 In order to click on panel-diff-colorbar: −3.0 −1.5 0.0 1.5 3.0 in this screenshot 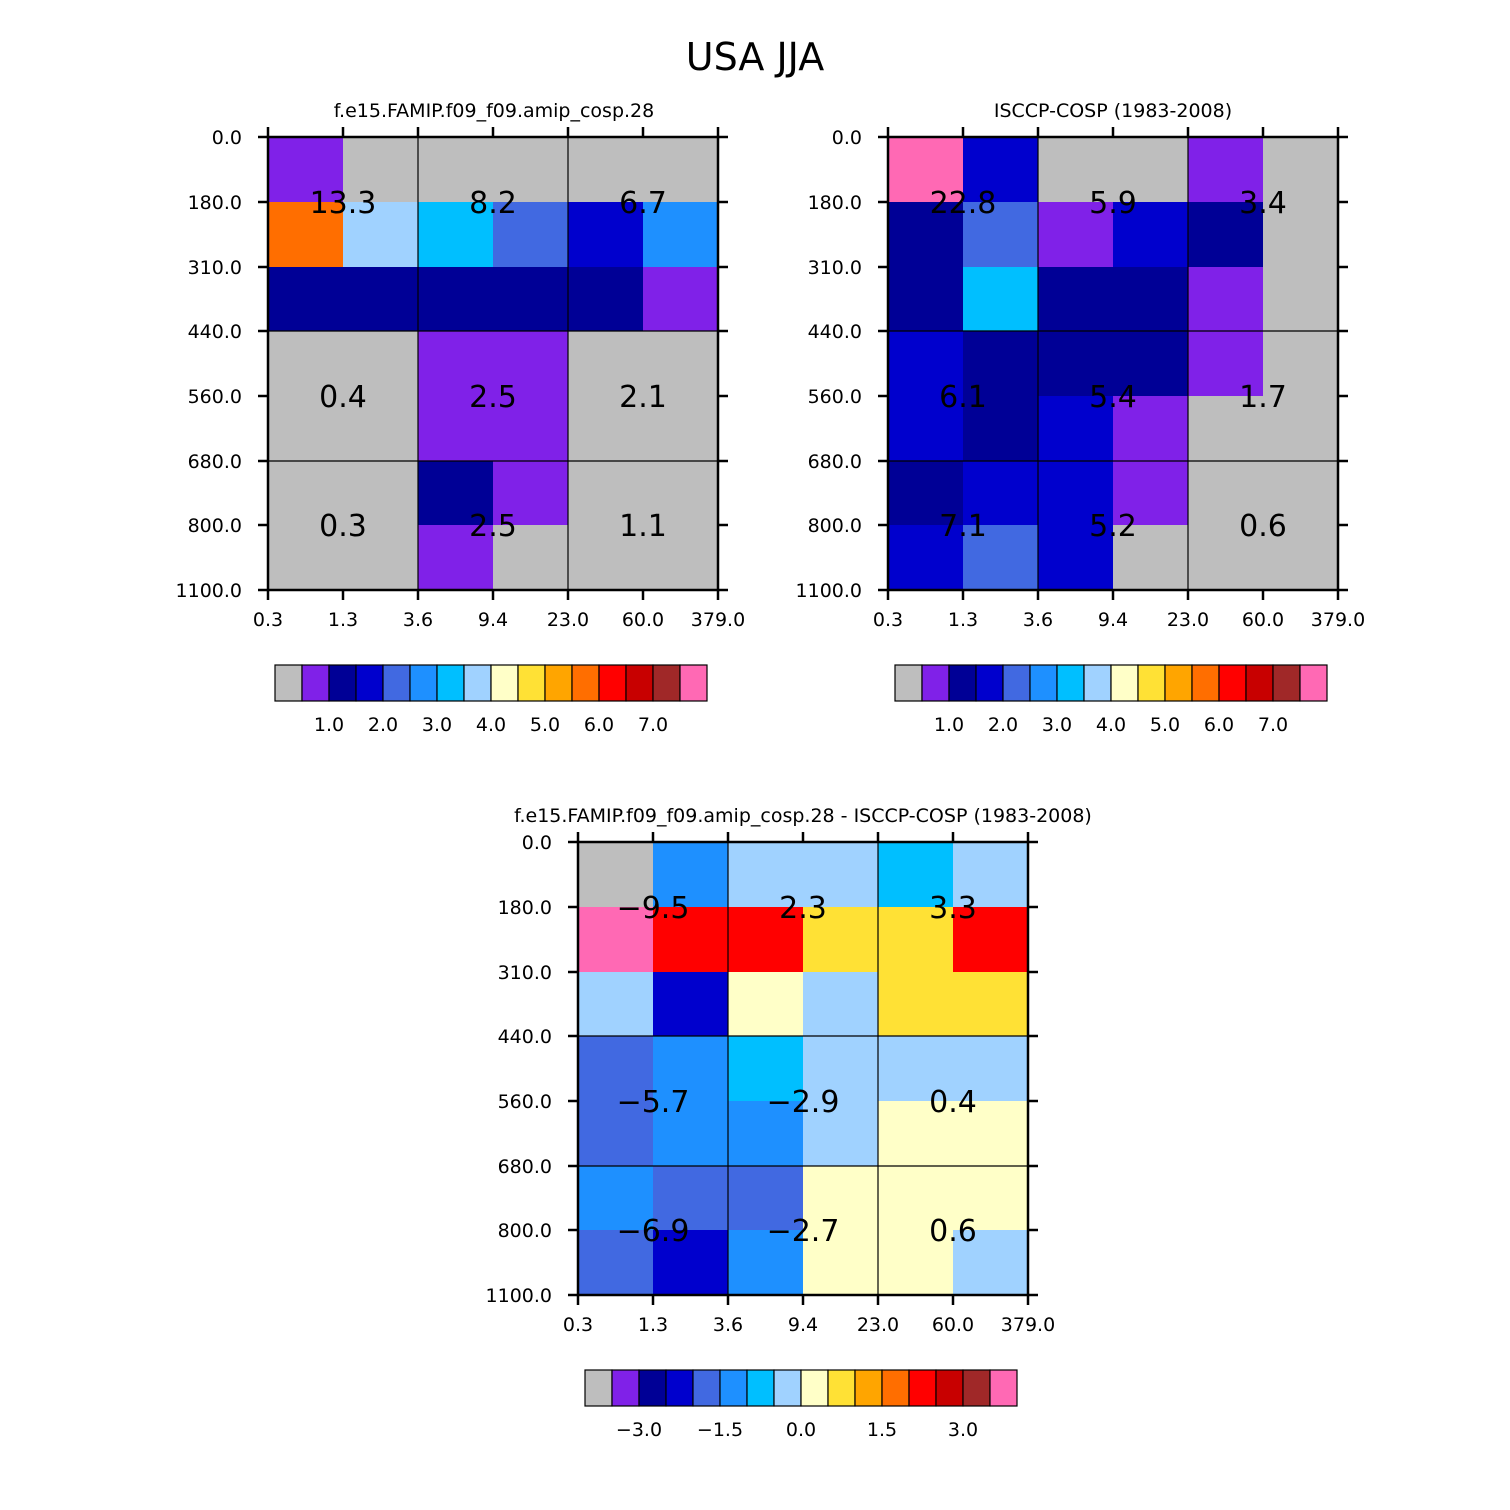, I will do `click(801, 1405)`.